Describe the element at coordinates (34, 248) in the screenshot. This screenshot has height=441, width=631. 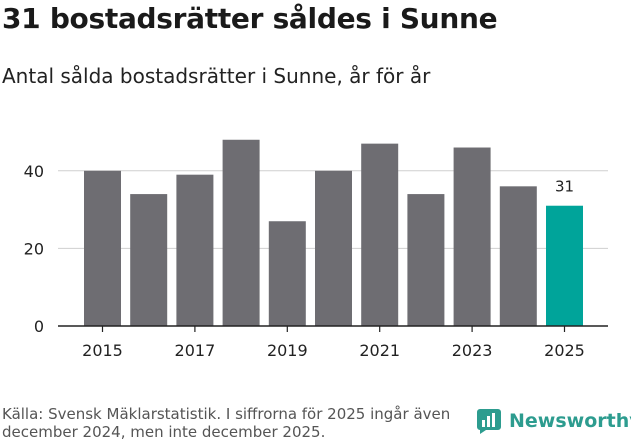
I see `y-tick-label-20: 20` at that location.